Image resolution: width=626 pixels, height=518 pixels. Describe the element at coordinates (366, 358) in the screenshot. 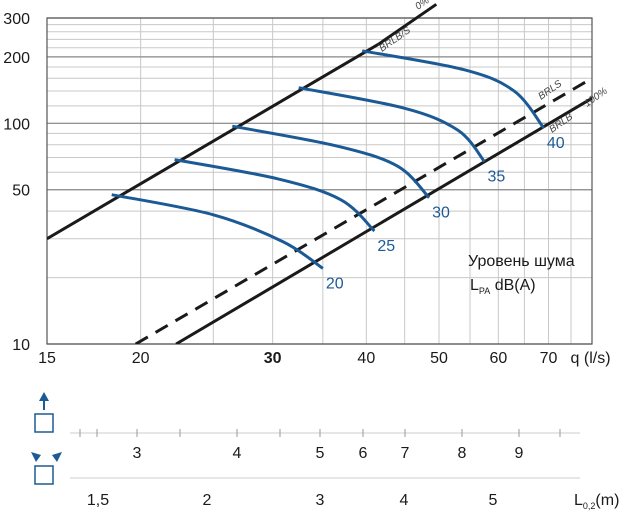

I see `x-tick-label: 40` at that location.